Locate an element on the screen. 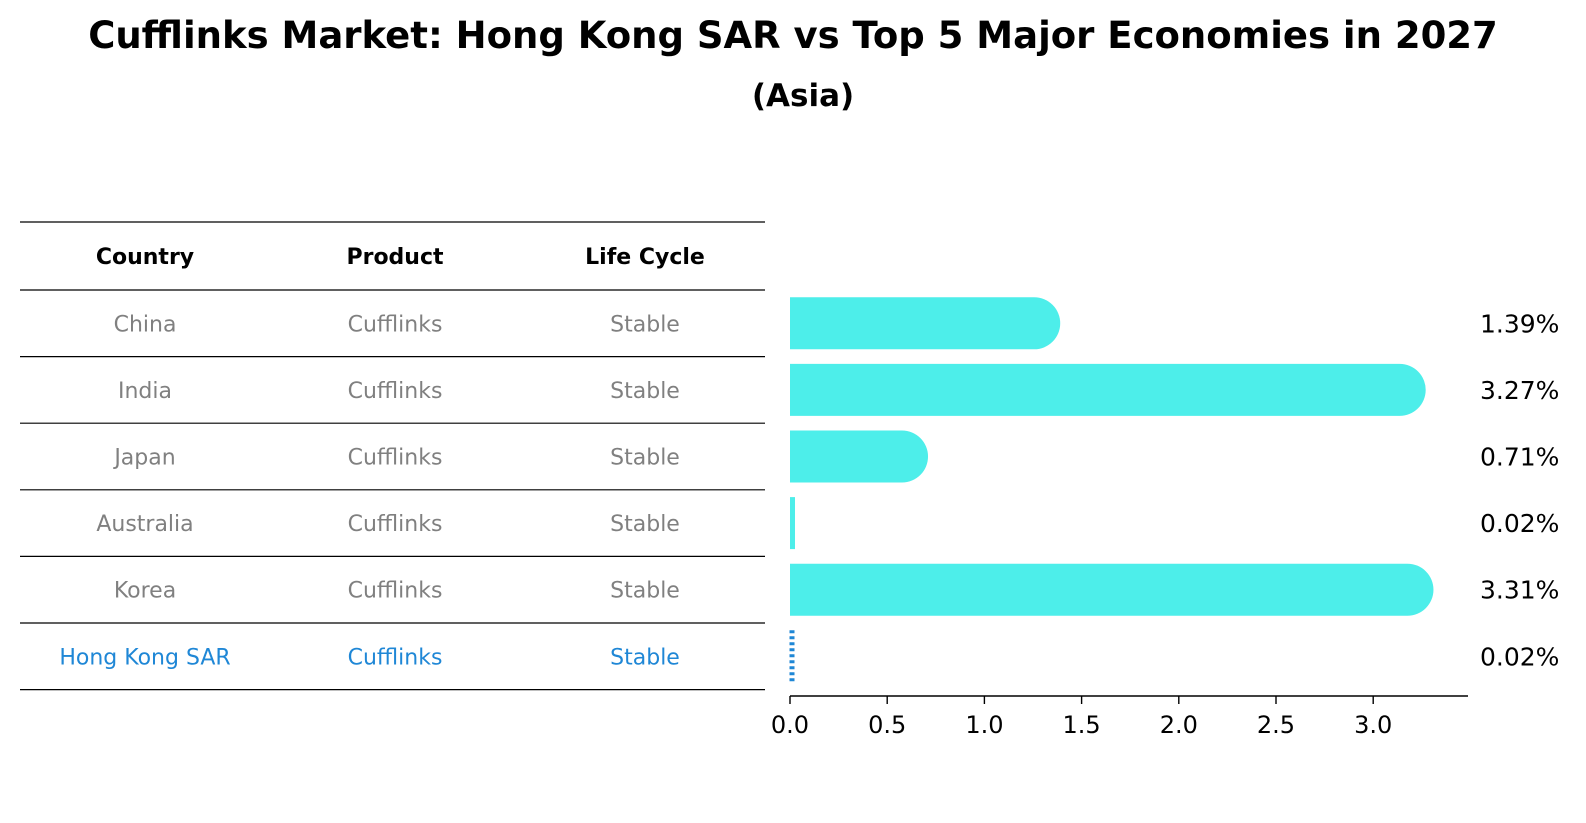  table-cell: China is located at coordinates (145, 324).